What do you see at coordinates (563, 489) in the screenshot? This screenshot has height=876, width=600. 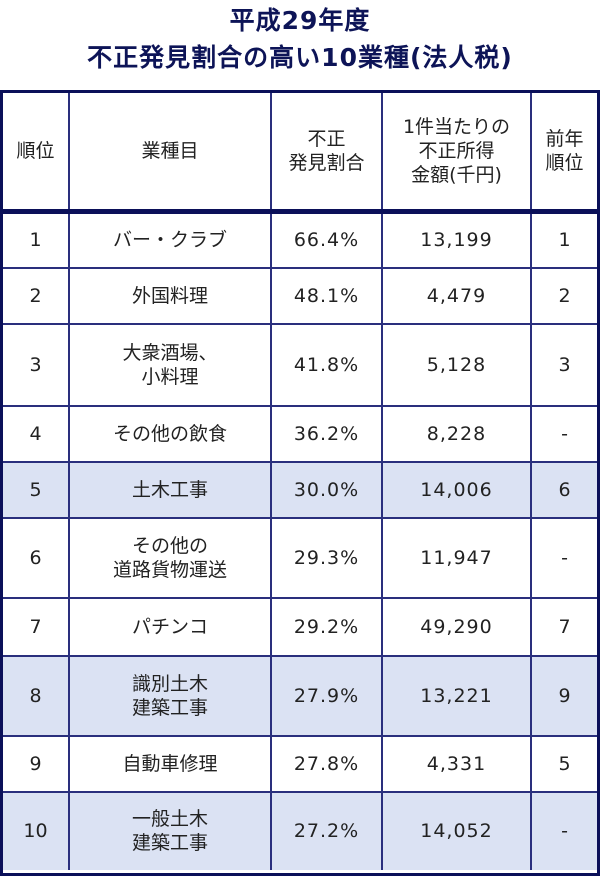 I see `cell-prev-rank: 6` at bounding box center [563, 489].